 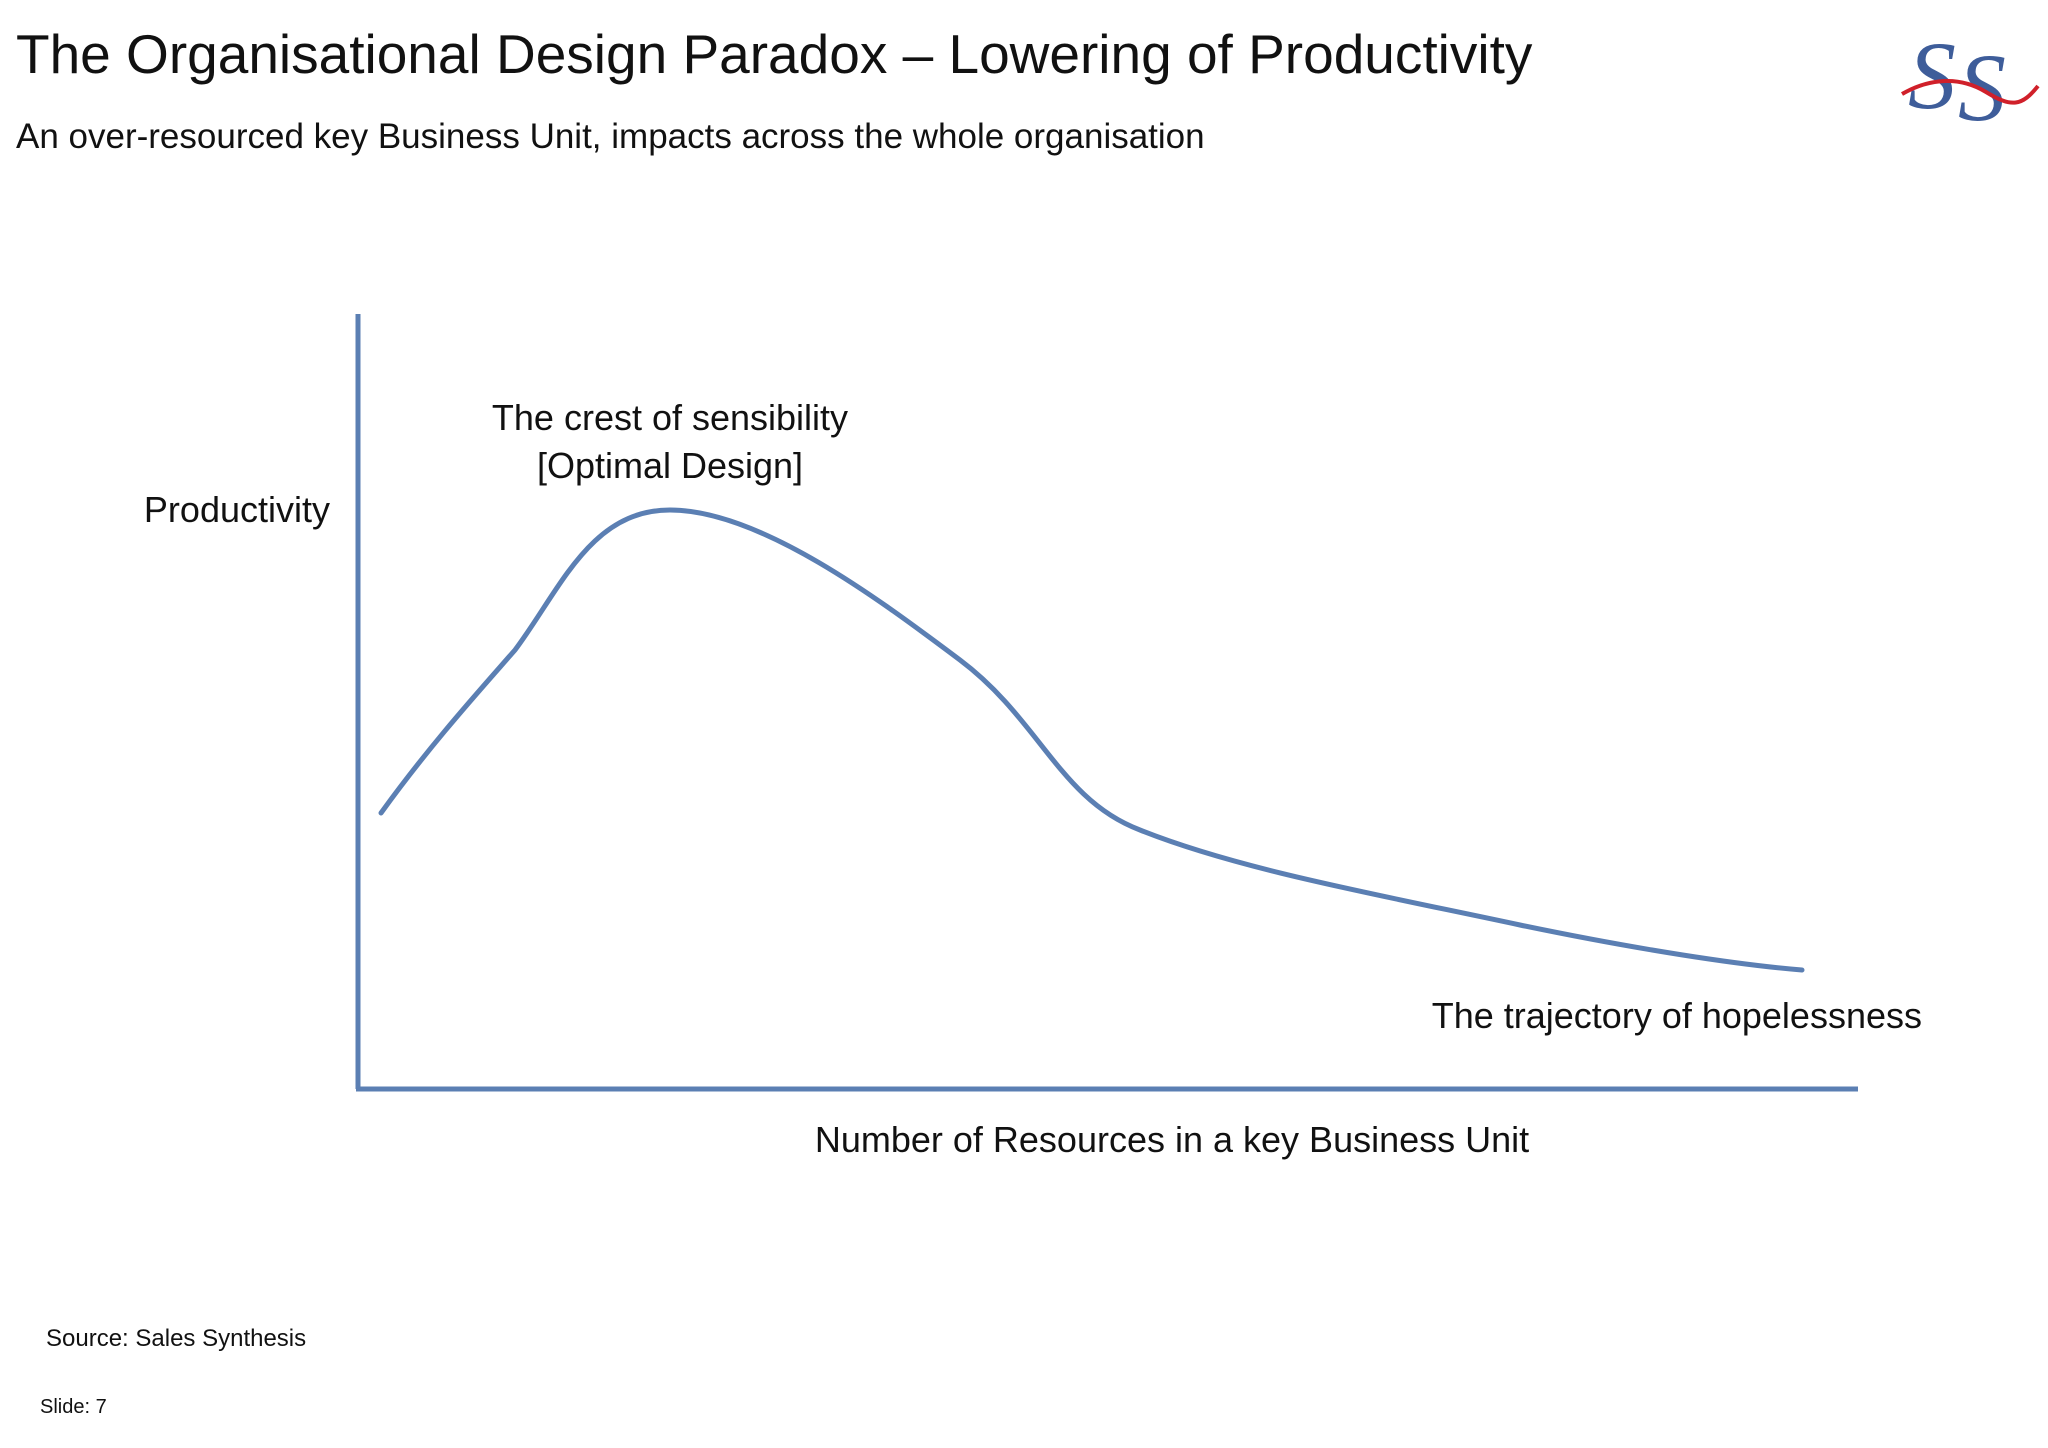 I want to click on y-axis-label: Productivity, so click(x=237, y=509).